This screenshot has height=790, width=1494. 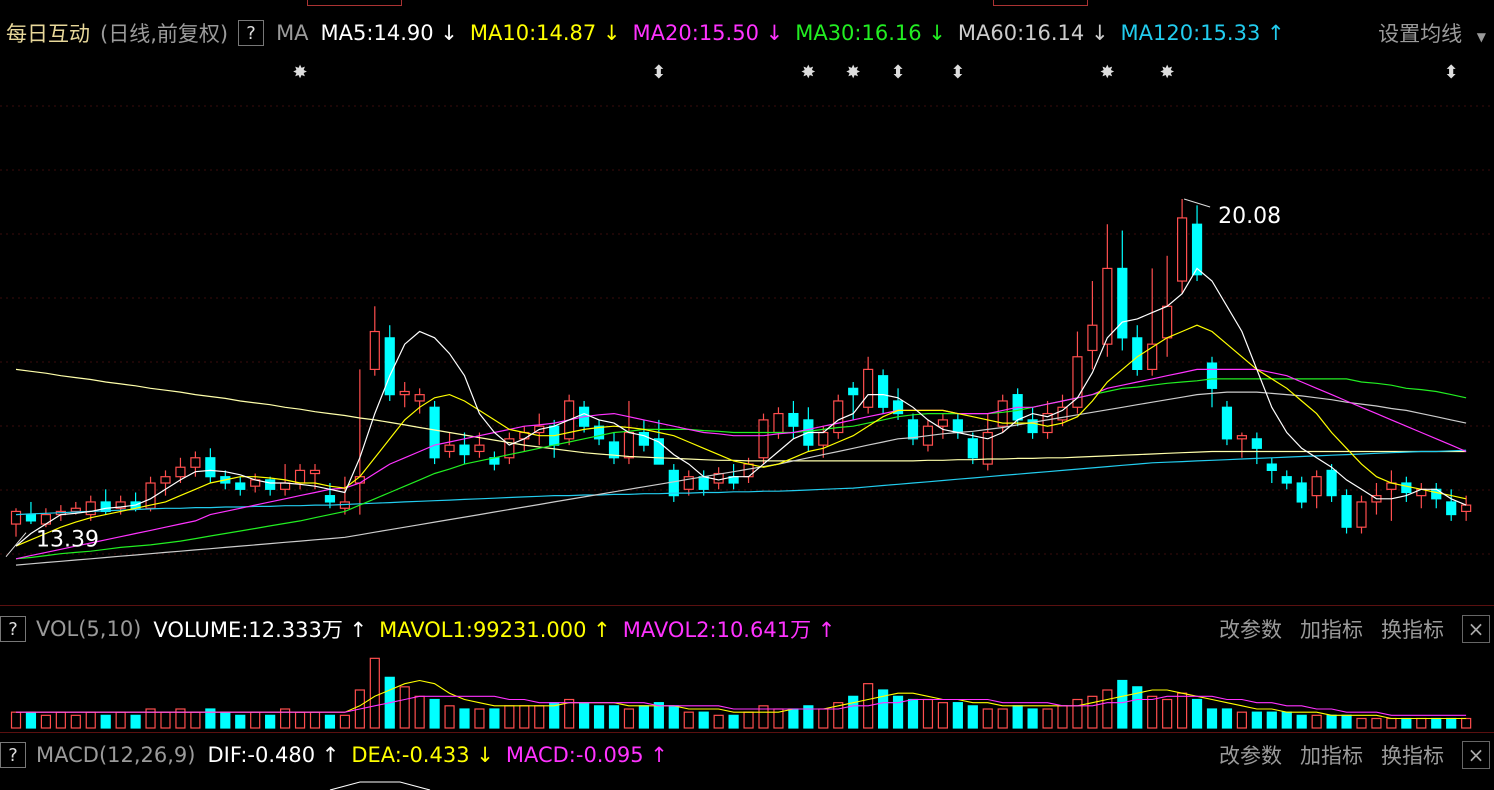 I want to click on vol-edit-params-button: 改参数, so click(x=1250, y=630).